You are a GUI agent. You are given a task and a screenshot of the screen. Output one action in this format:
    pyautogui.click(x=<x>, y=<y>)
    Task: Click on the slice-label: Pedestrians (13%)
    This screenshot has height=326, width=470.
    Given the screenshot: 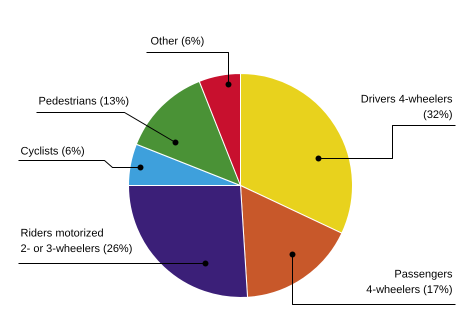 What is the action you would take?
    pyautogui.click(x=83, y=102)
    